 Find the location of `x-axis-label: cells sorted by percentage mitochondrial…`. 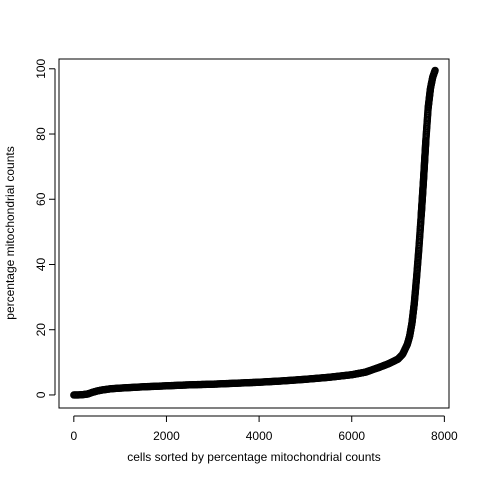

x-axis-label: cells sorted by percentage mitochondrial… is located at coordinates (253, 457).